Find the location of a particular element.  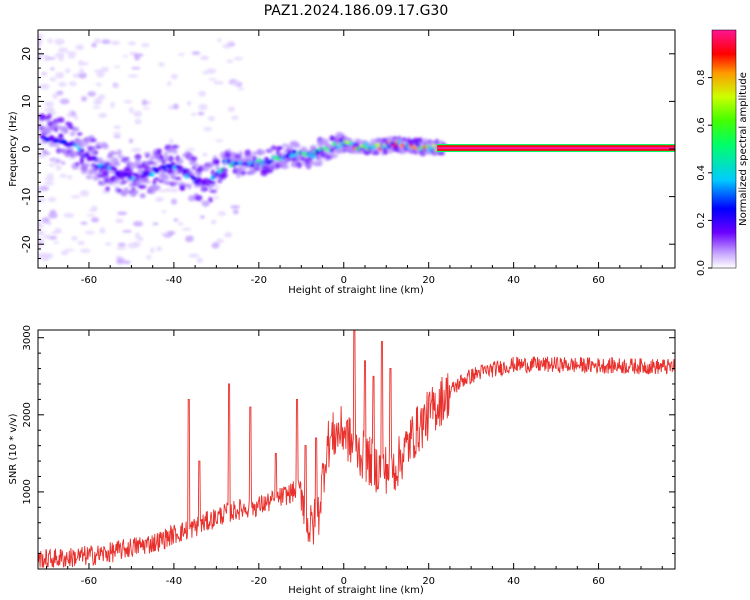

x-tick-label: 20 is located at coordinates (428, 280).